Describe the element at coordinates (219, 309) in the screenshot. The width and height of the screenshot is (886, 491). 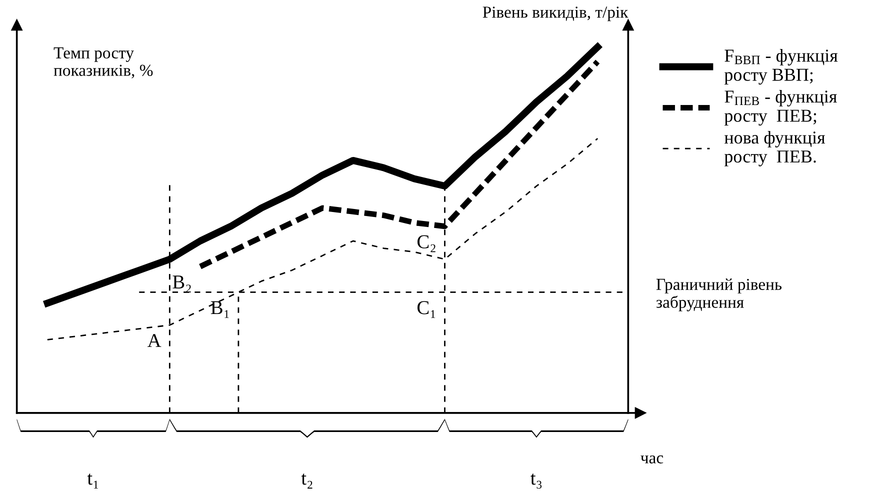
I see `annotation: B₁` at that location.